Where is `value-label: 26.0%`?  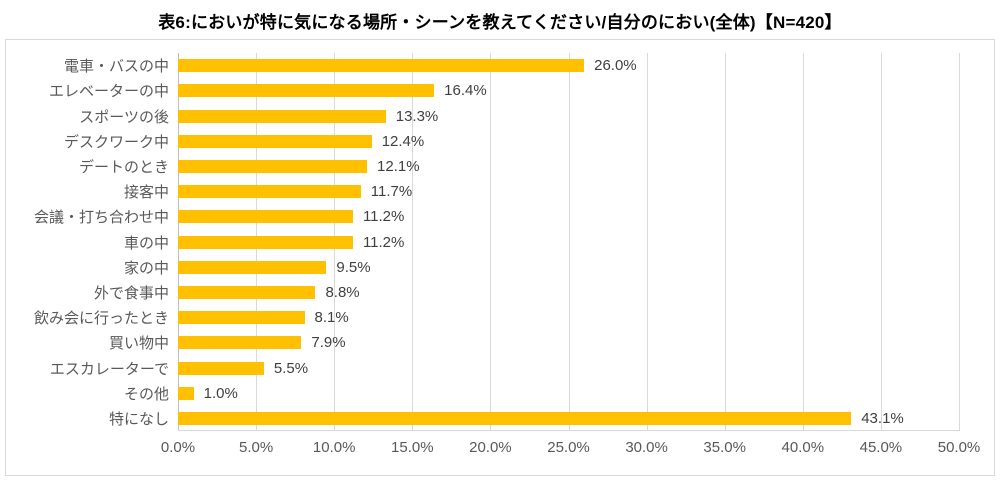 value-label: 26.0% is located at coordinates (615, 66).